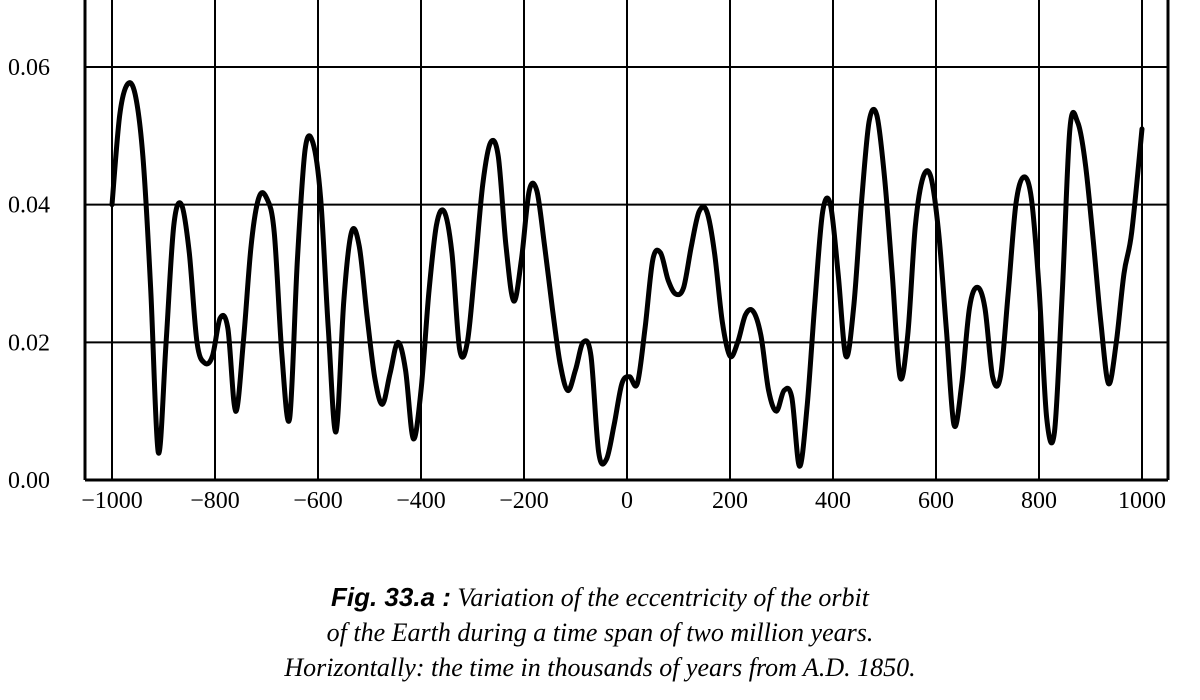 The width and height of the screenshot is (1200, 700). Describe the element at coordinates (29, 68) in the screenshot. I see `y-tick-label: 0.06` at that location.